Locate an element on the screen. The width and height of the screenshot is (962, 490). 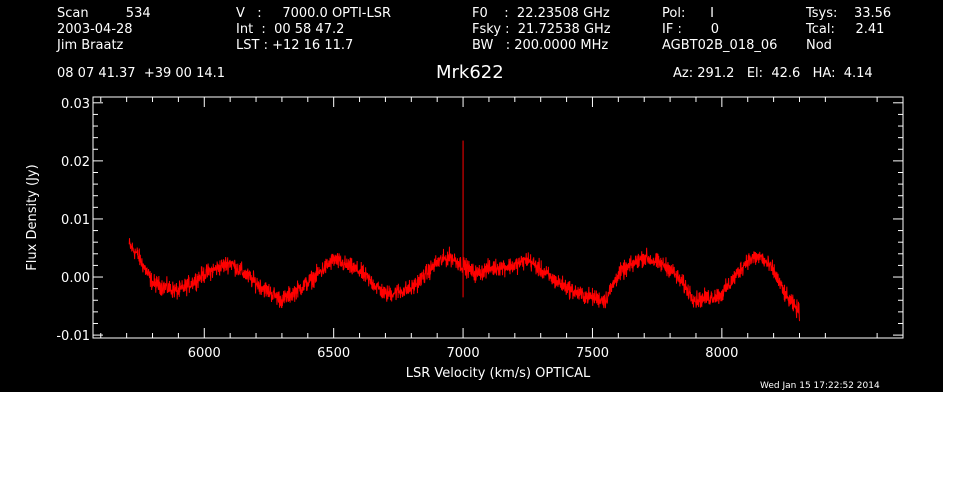
y-tick-label: 0.00 is located at coordinates (75, 278).